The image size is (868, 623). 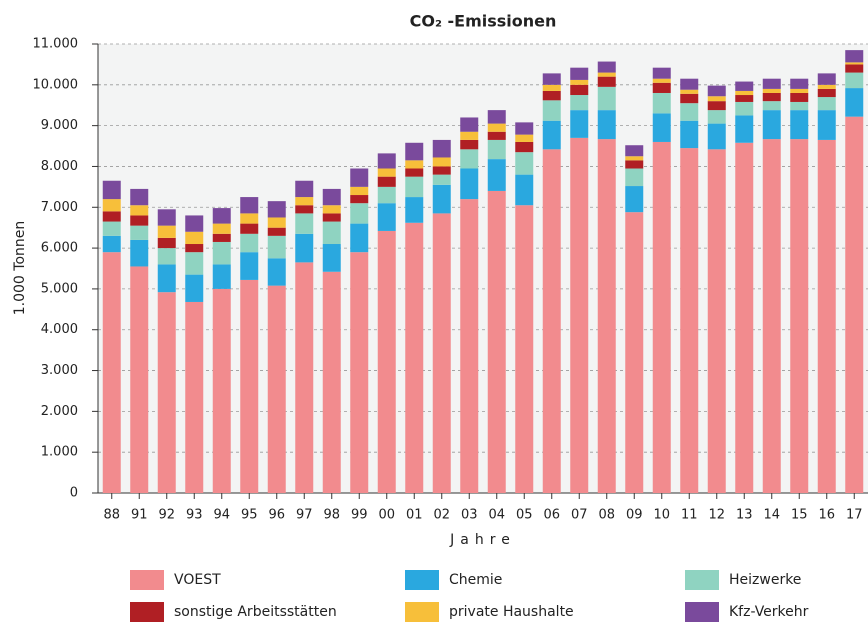 I want to click on x-tick-label: 00, so click(x=386, y=515).